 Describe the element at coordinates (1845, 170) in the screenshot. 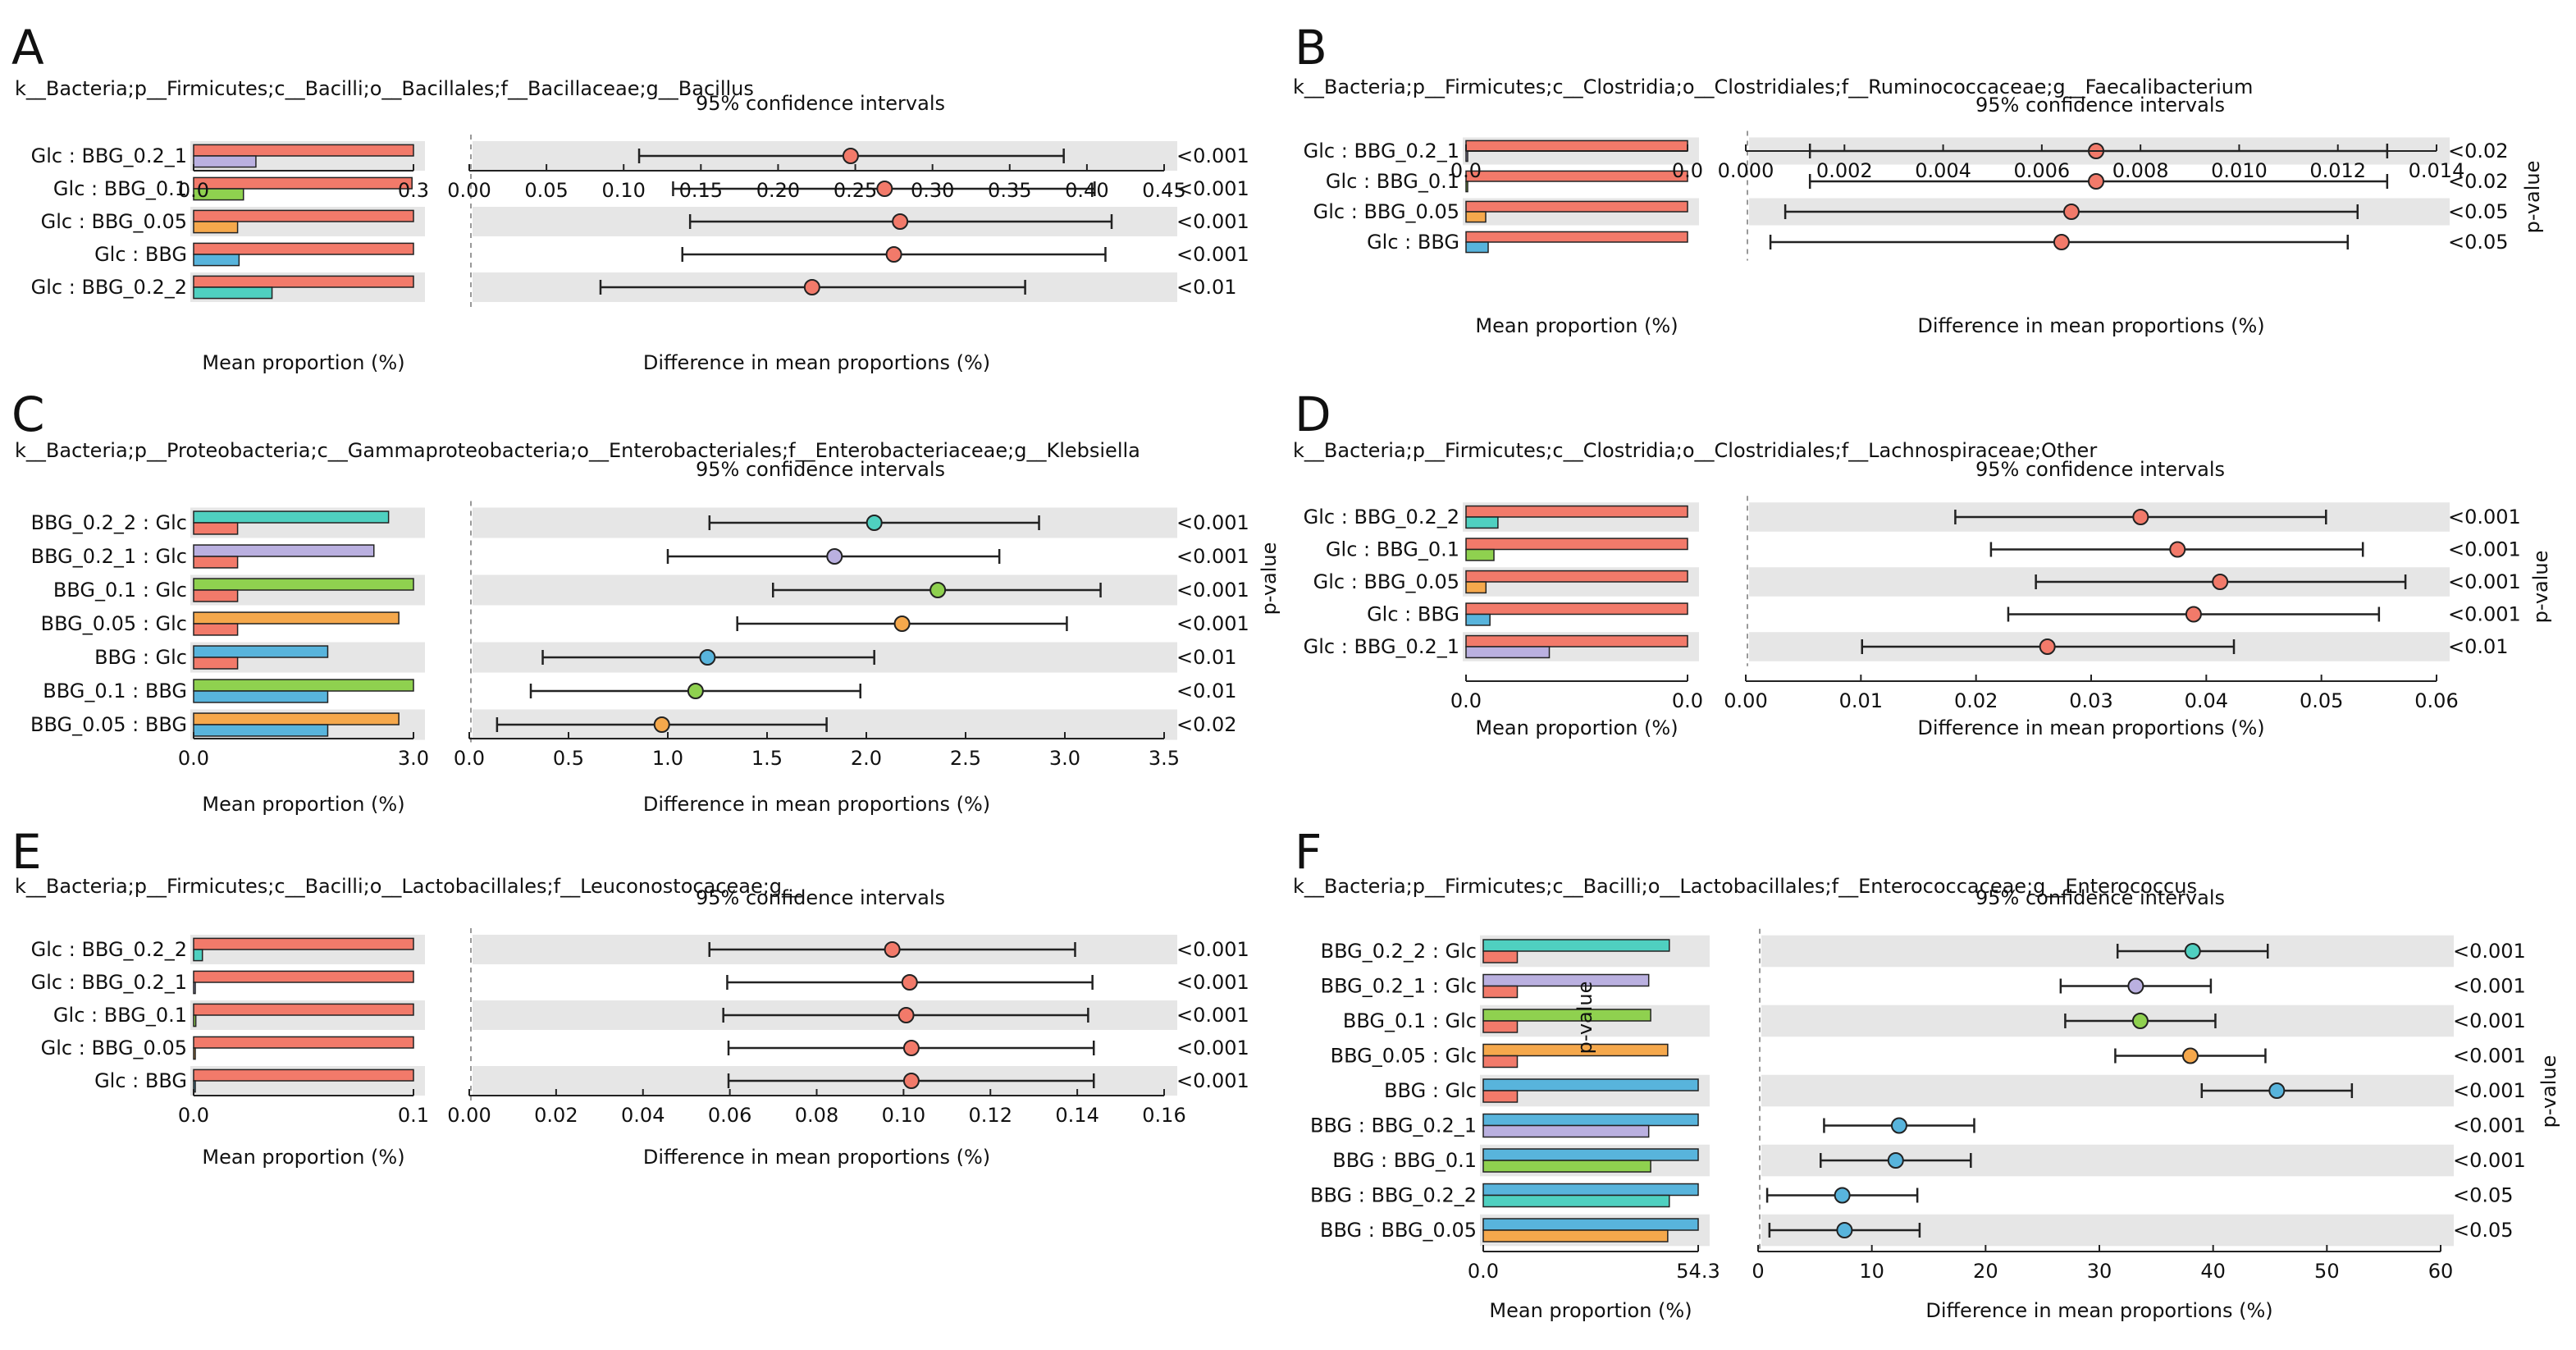

I see `right-axis-tick-label: 0.002` at that location.